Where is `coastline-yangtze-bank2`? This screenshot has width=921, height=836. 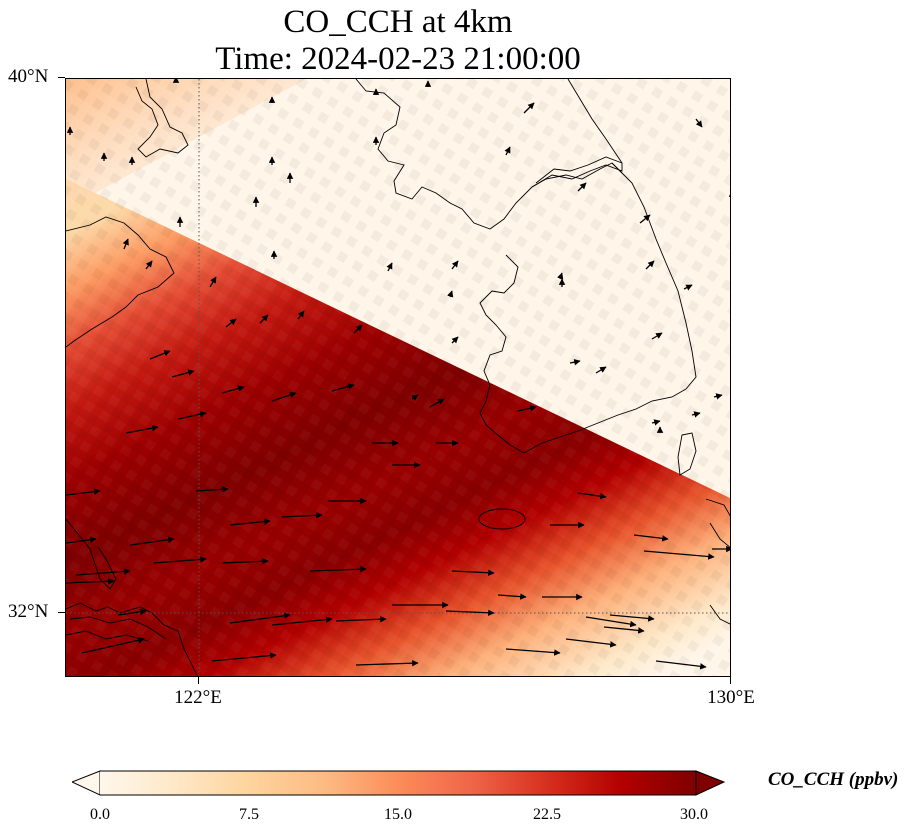
coastline-yangtze-bank2 is located at coordinates (107, 636).